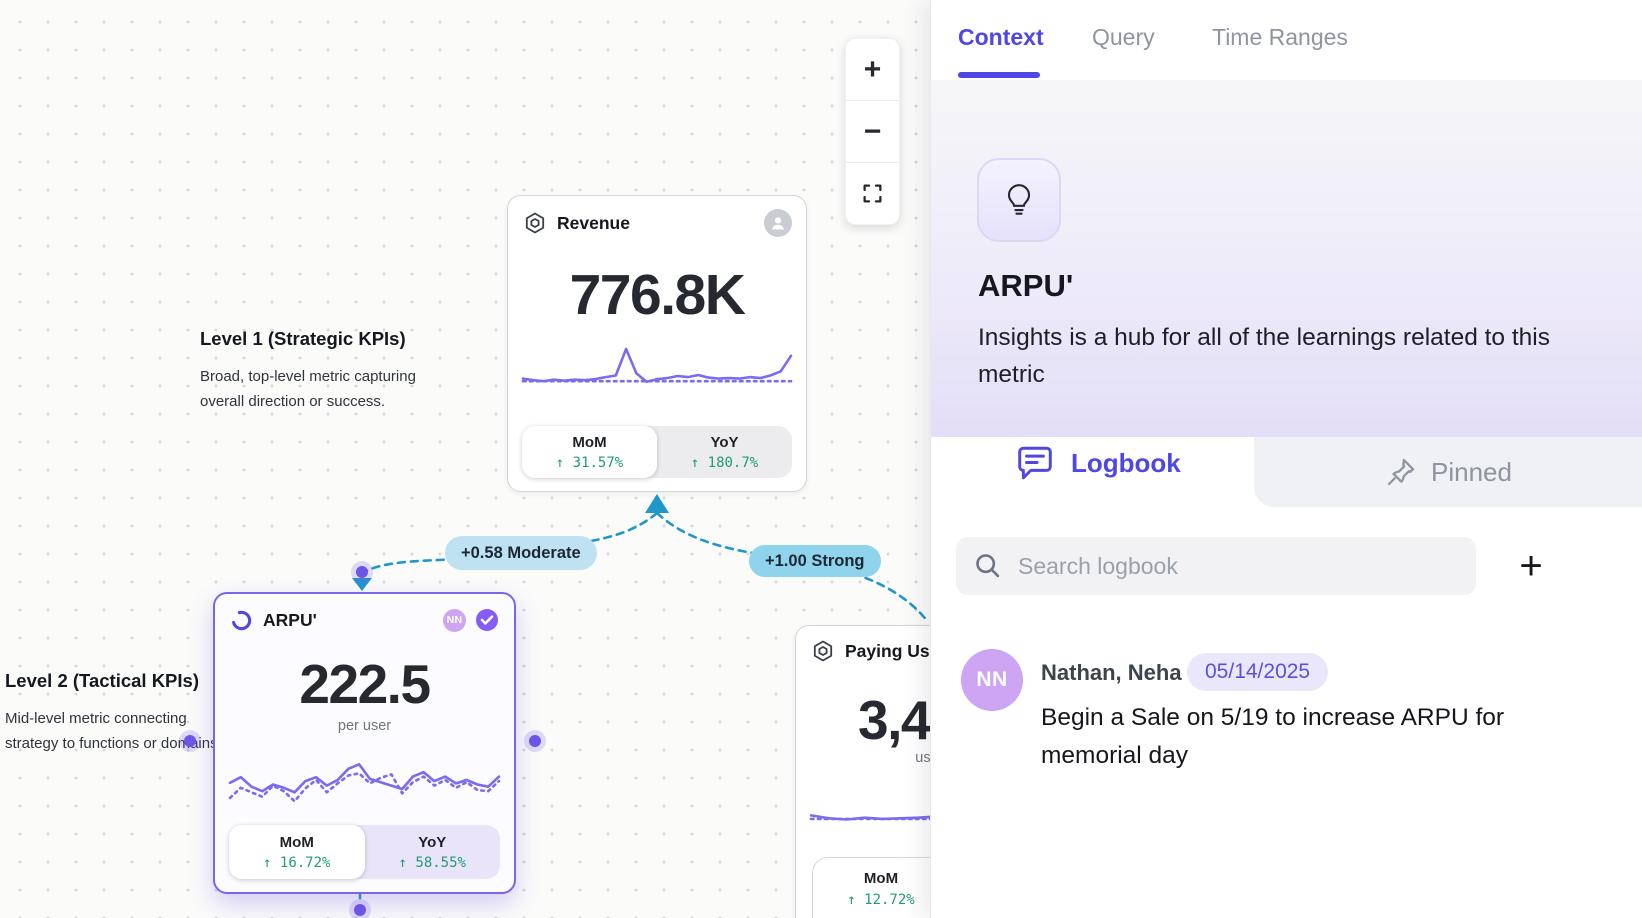  What do you see at coordinates (521, 553) in the screenshot?
I see `edge-label-moderate: +0.58 Moderate` at bounding box center [521, 553].